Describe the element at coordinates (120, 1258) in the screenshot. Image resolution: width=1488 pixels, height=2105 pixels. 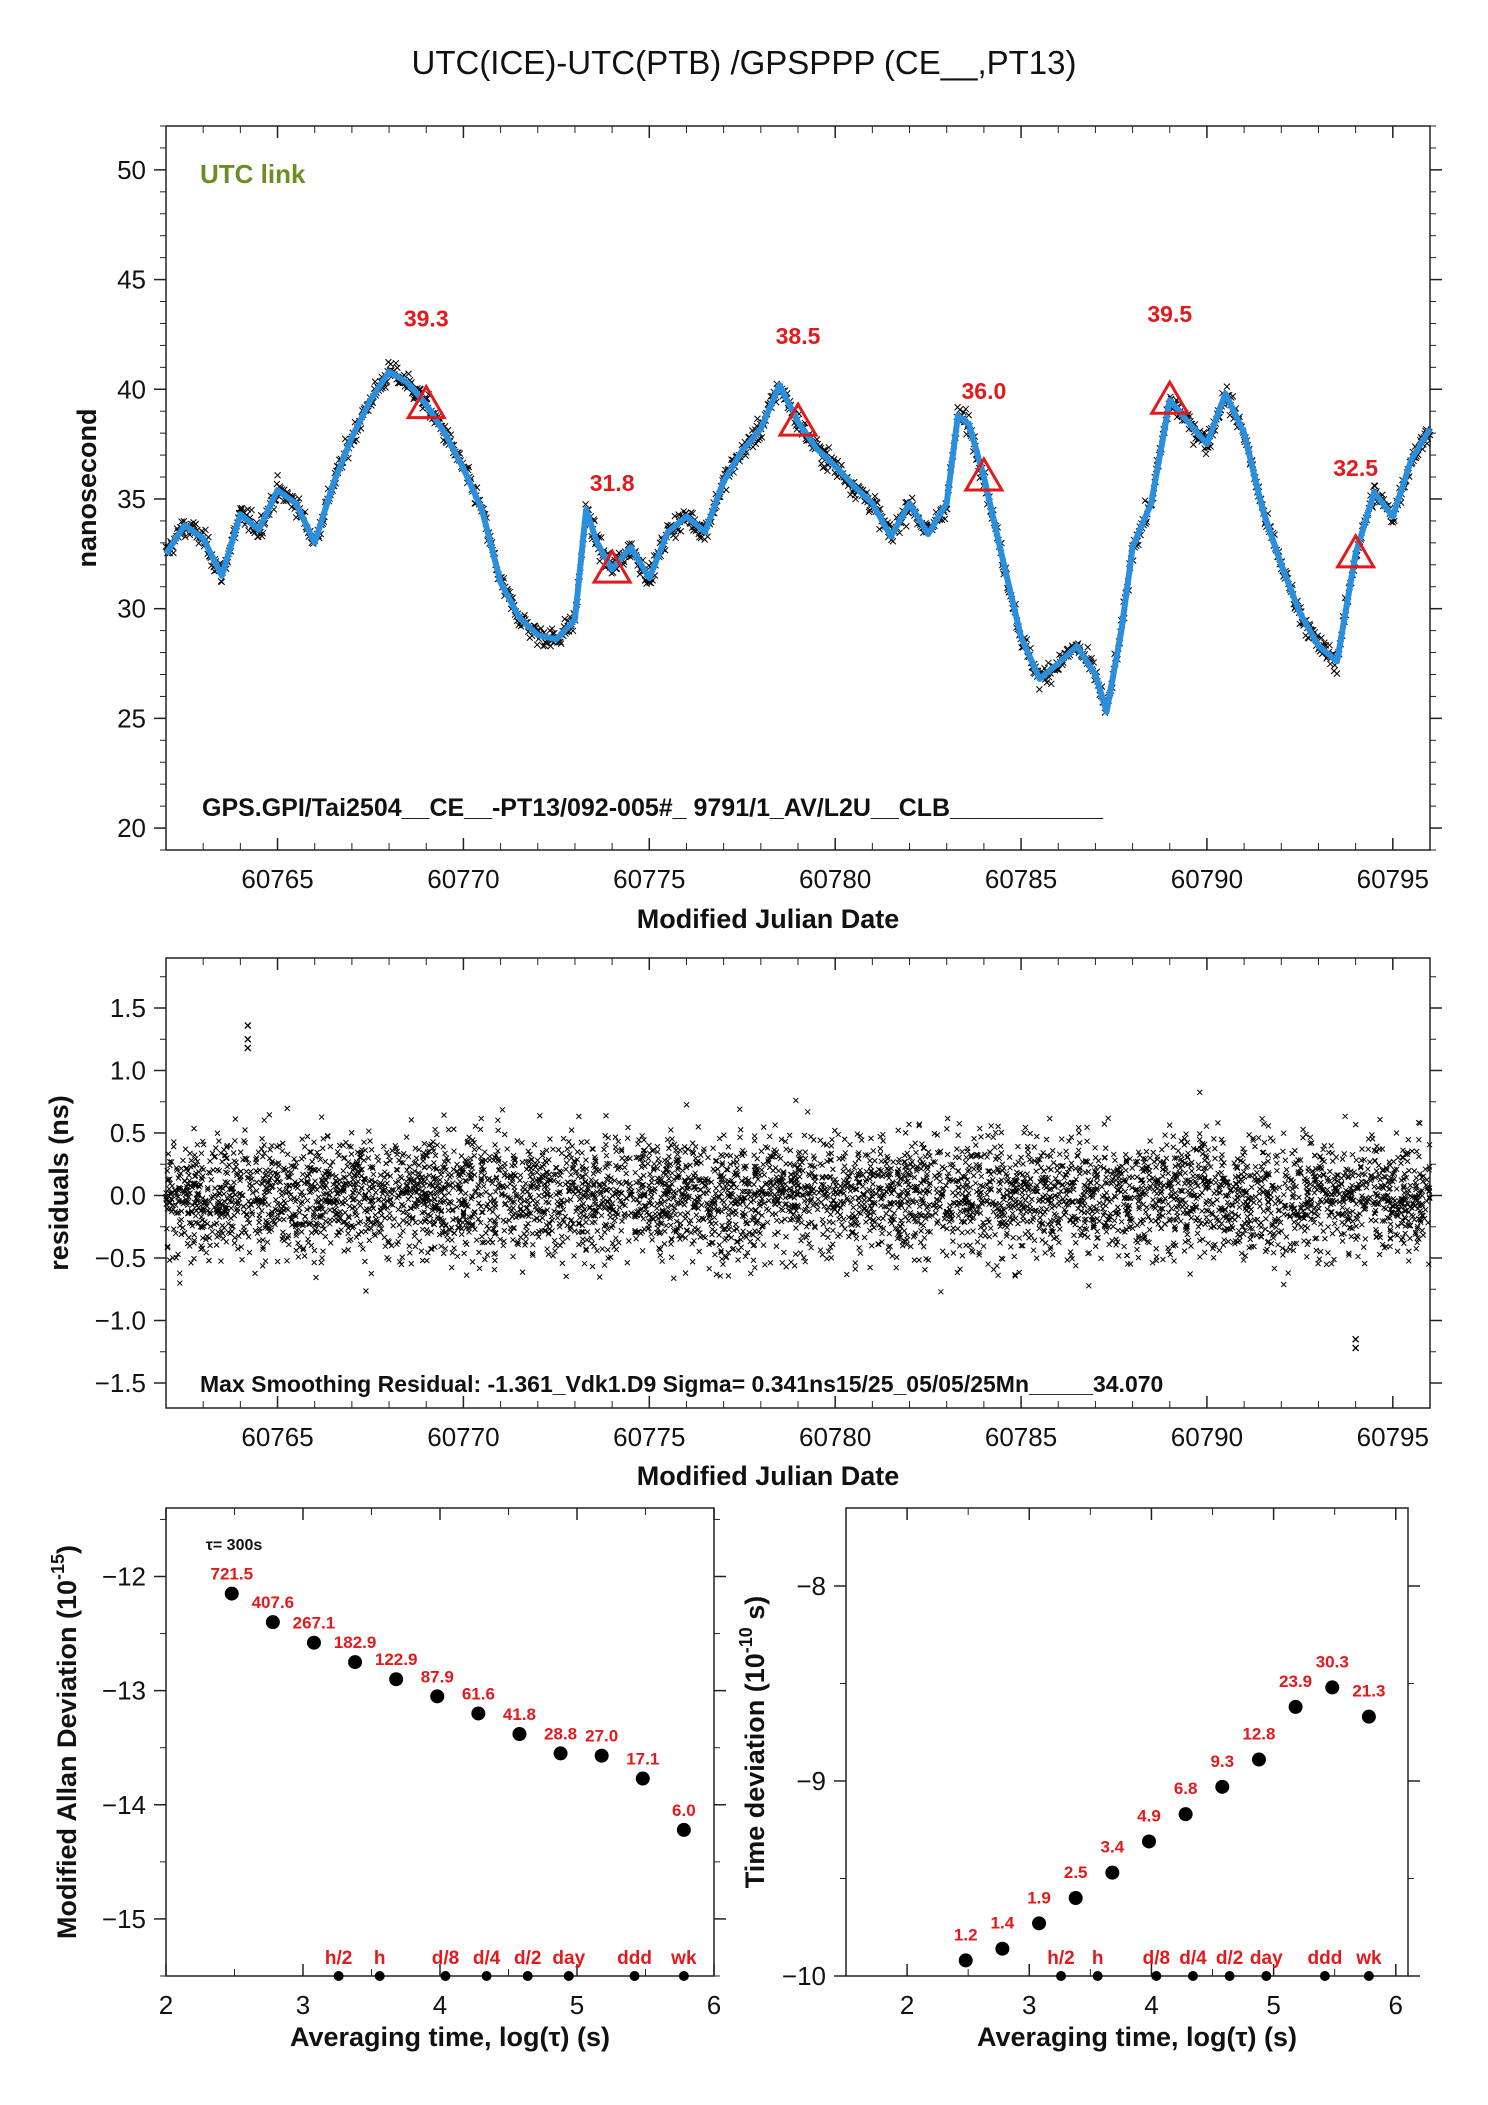
I see `y-tick-label: −0.5` at that location.